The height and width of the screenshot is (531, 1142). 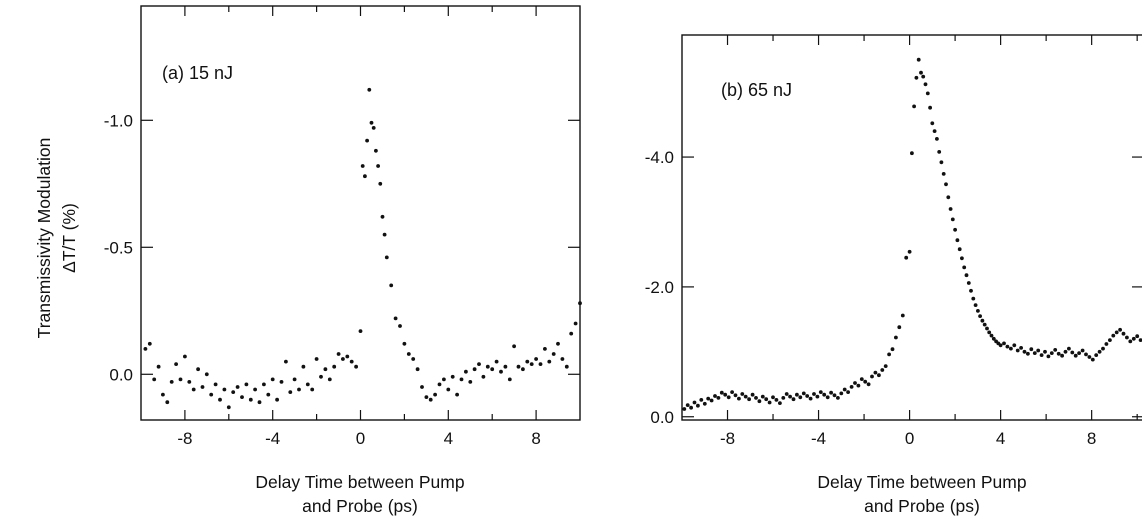 I want to click on y-tick-label: -4.0, so click(x=659, y=157).